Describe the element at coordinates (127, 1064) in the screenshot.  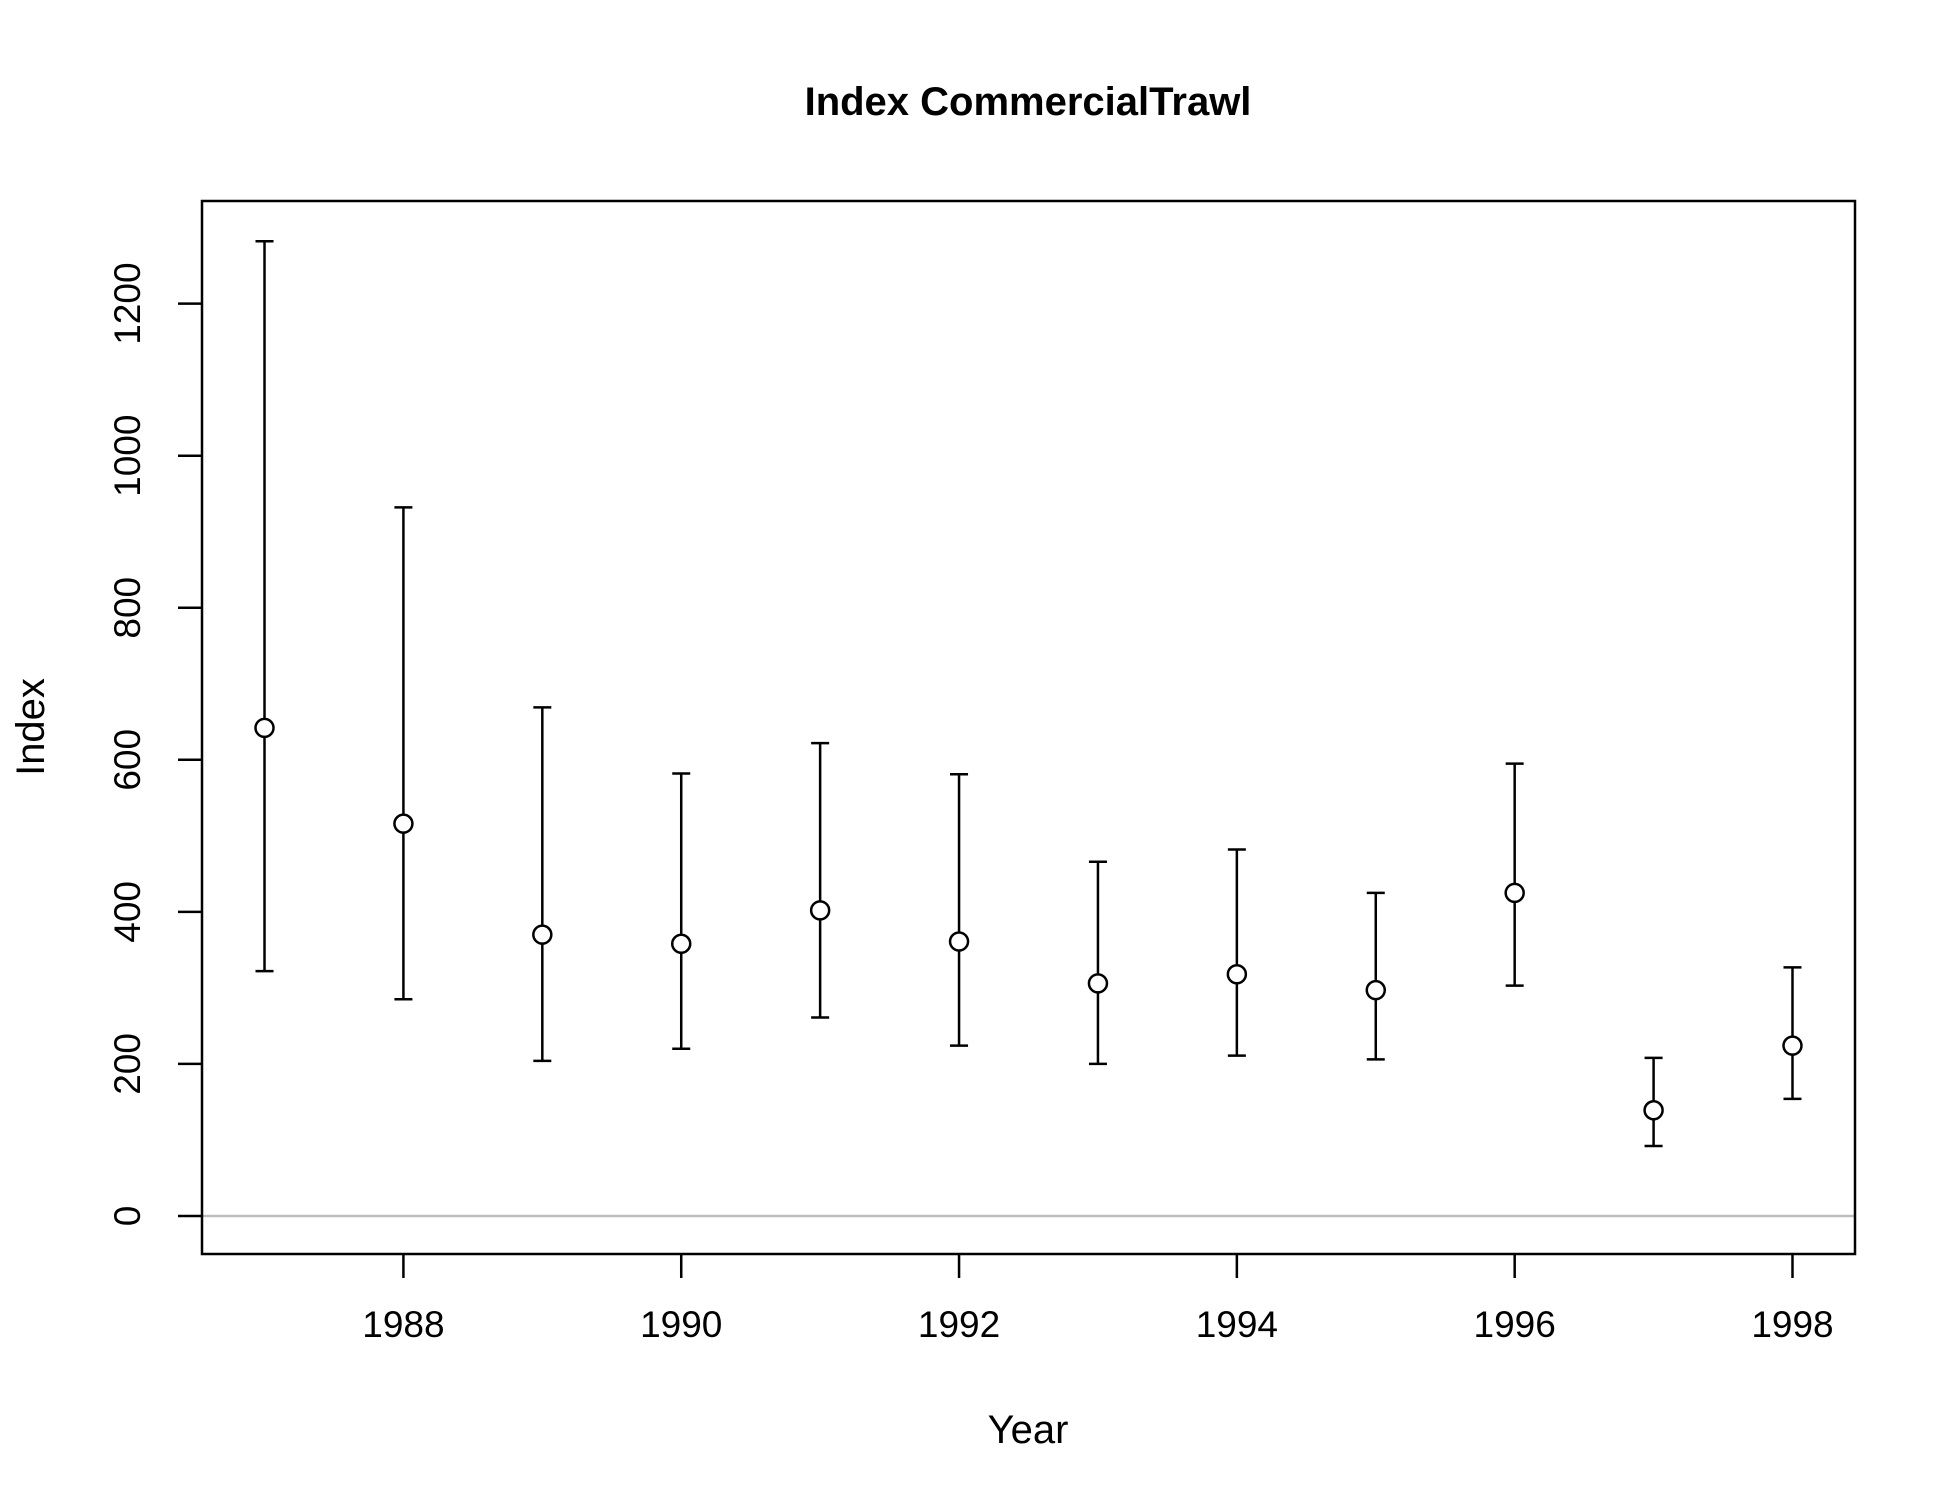
I see `y-tick-label: 200` at that location.